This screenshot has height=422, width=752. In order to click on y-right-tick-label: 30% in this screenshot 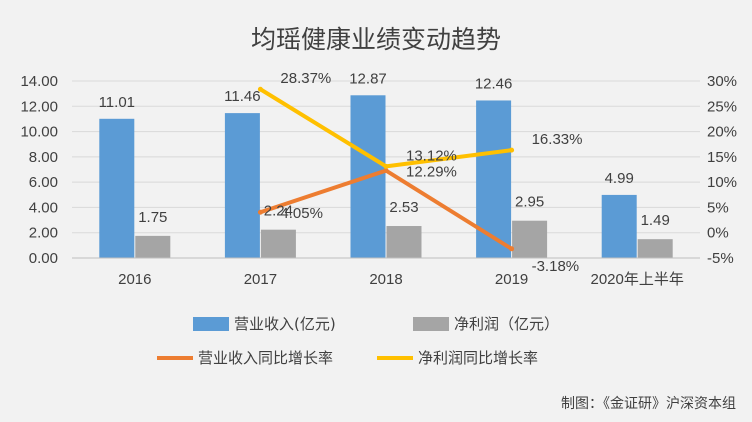, I will do `click(722, 81)`.